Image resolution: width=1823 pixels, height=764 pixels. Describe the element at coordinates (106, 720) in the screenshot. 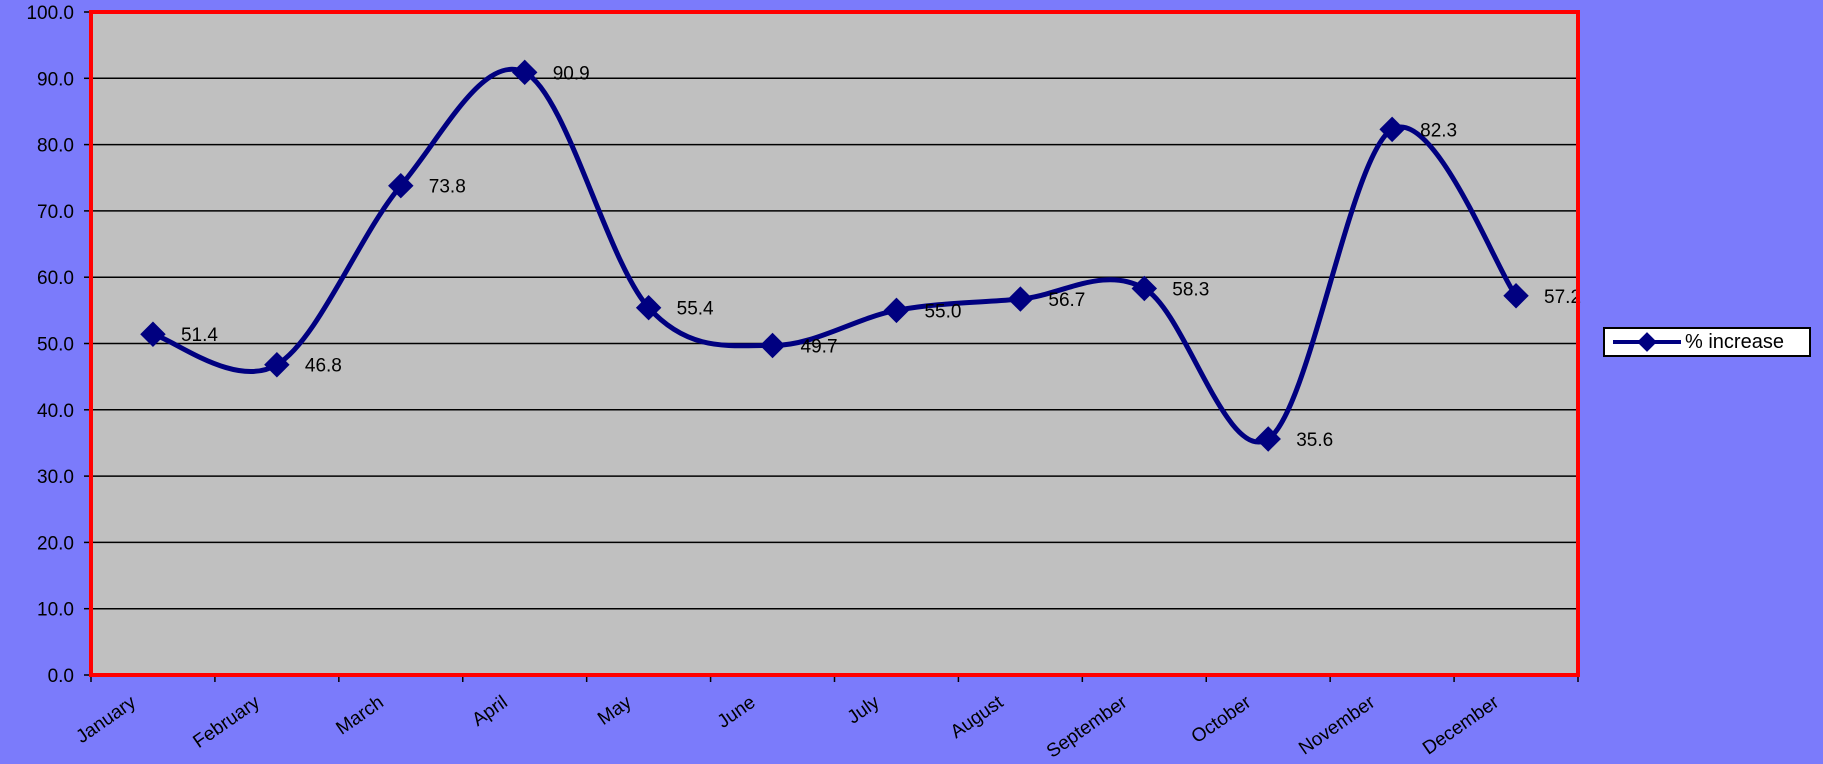

I see `x-tick-label: January` at that location.